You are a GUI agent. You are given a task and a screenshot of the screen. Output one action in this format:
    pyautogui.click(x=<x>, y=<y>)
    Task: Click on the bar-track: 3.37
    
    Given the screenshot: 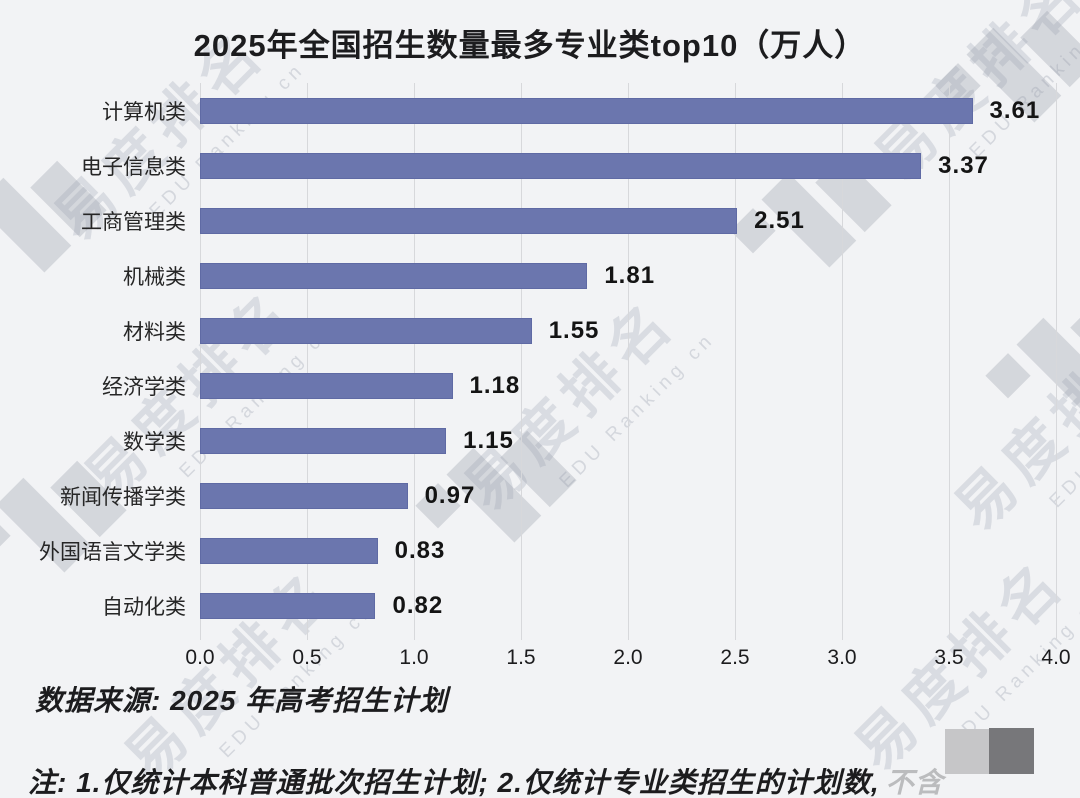 What is the action you would take?
    pyautogui.click(x=628, y=166)
    